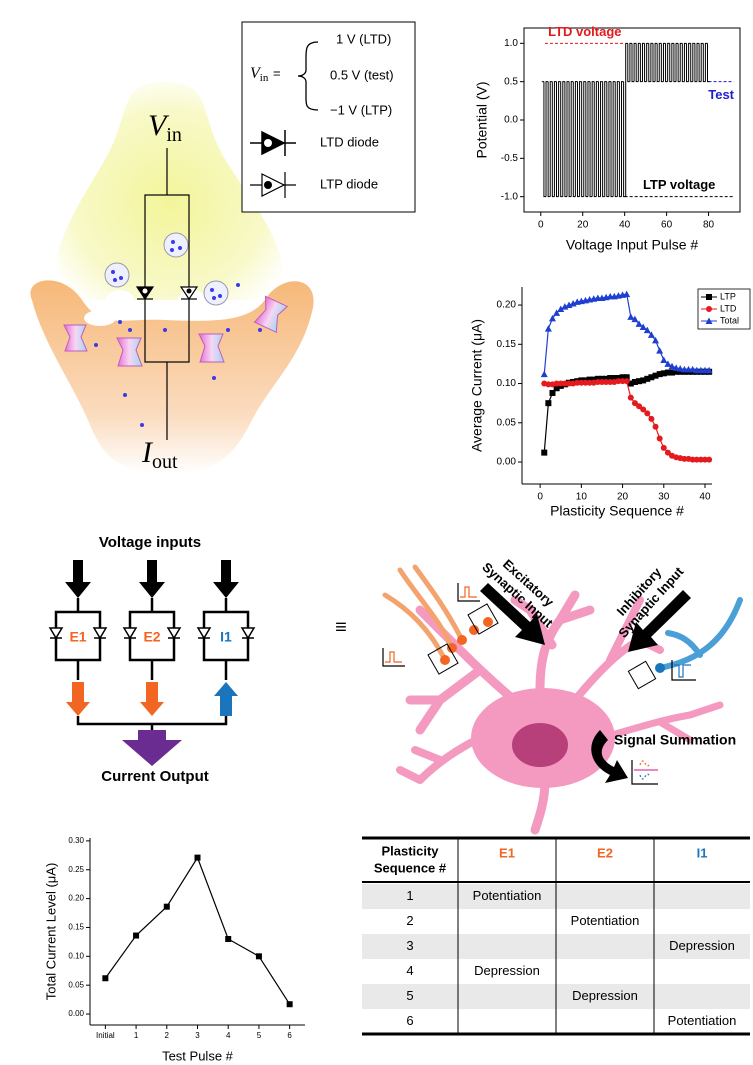 The width and height of the screenshot is (753, 1065). I want to click on legend-label: LTD, so click(728, 308).